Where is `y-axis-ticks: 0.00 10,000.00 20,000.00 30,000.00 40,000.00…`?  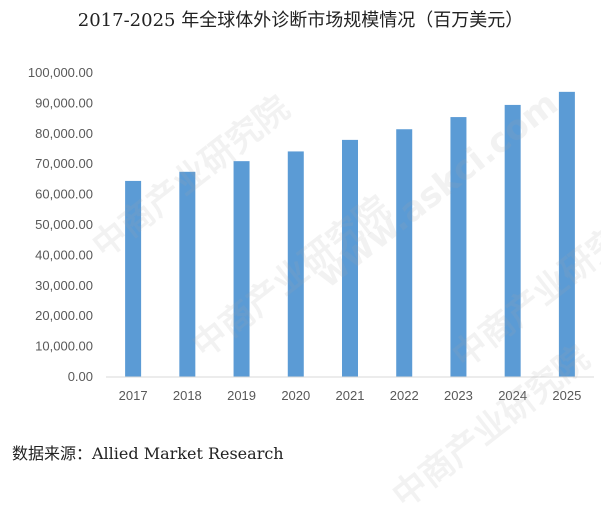 y-axis-ticks: 0.00 10,000.00 20,000.00 30,000.00 40,000.00… is located at coordinates (60, 224).